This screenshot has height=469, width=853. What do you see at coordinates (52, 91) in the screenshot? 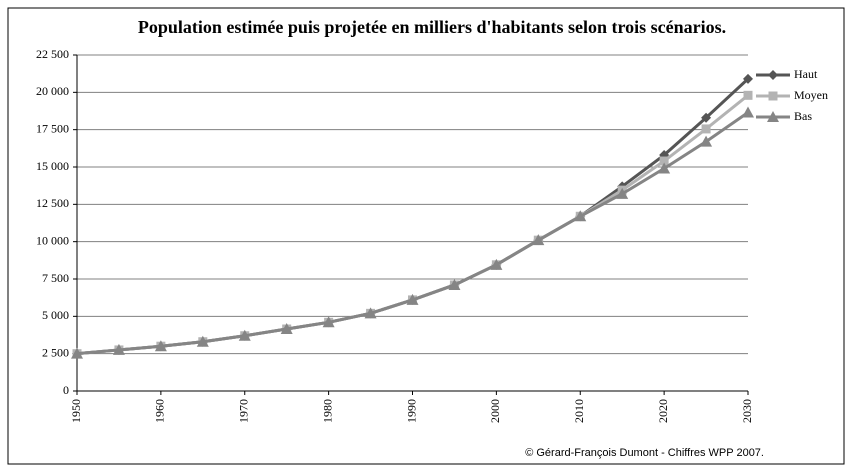
I see `y-tick-label: 20 000` at bounding box center [52, 91].